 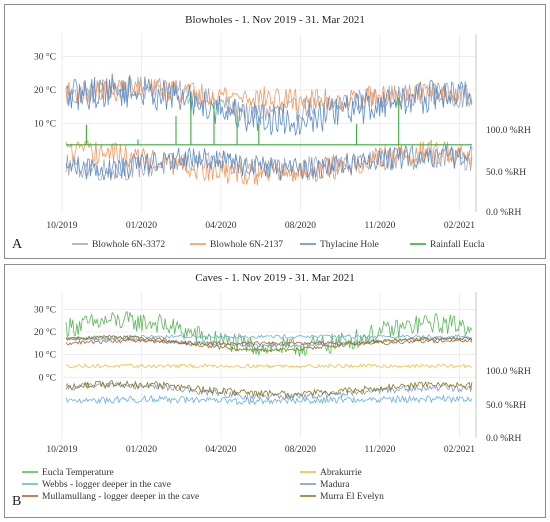 I want to click on panel-a-letter: A, so click(x=17, y=244).